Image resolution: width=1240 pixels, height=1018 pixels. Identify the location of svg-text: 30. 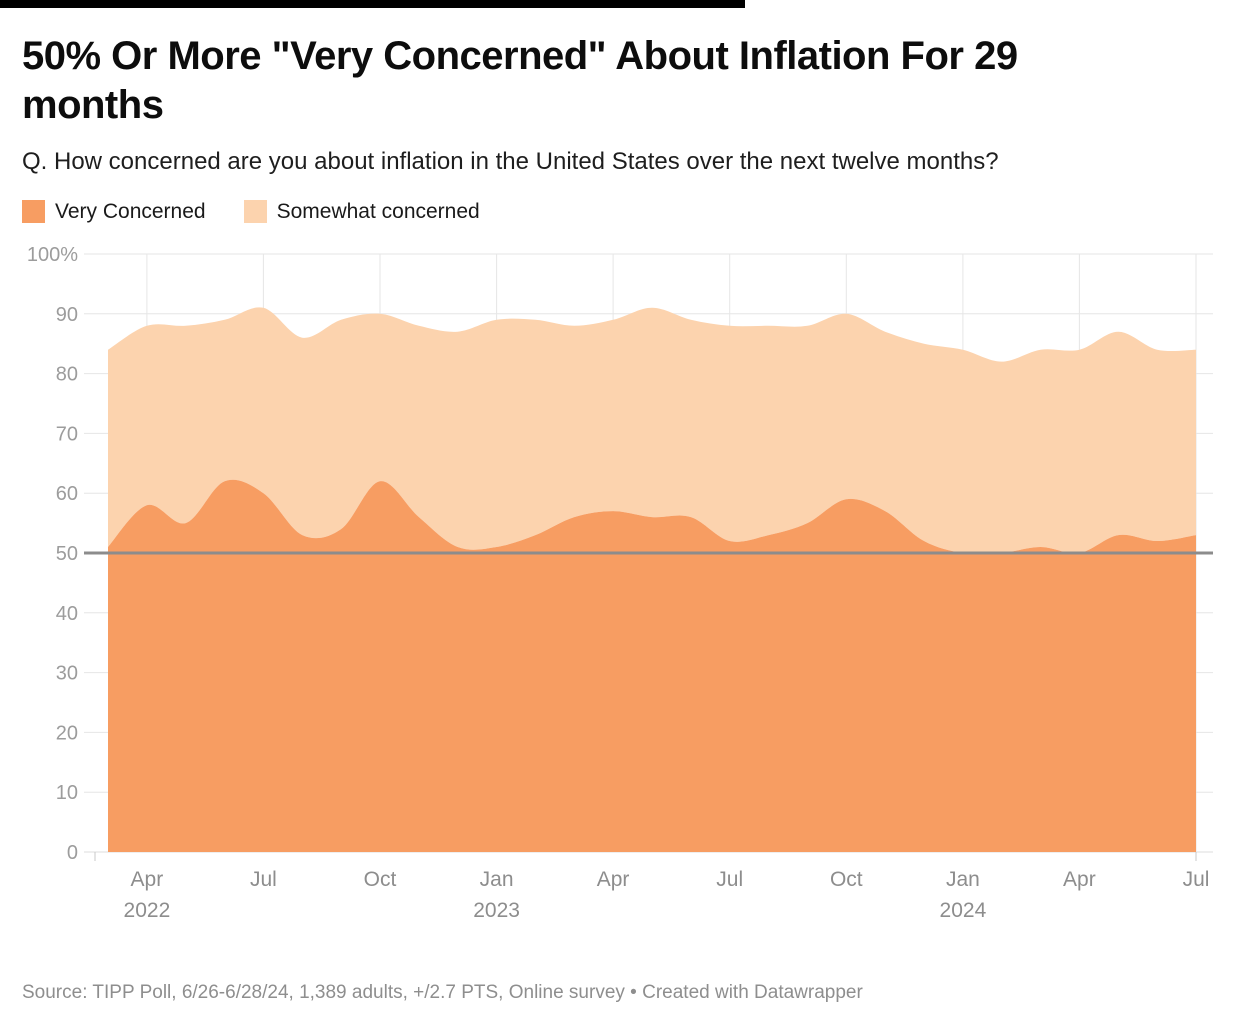
(67, 673).